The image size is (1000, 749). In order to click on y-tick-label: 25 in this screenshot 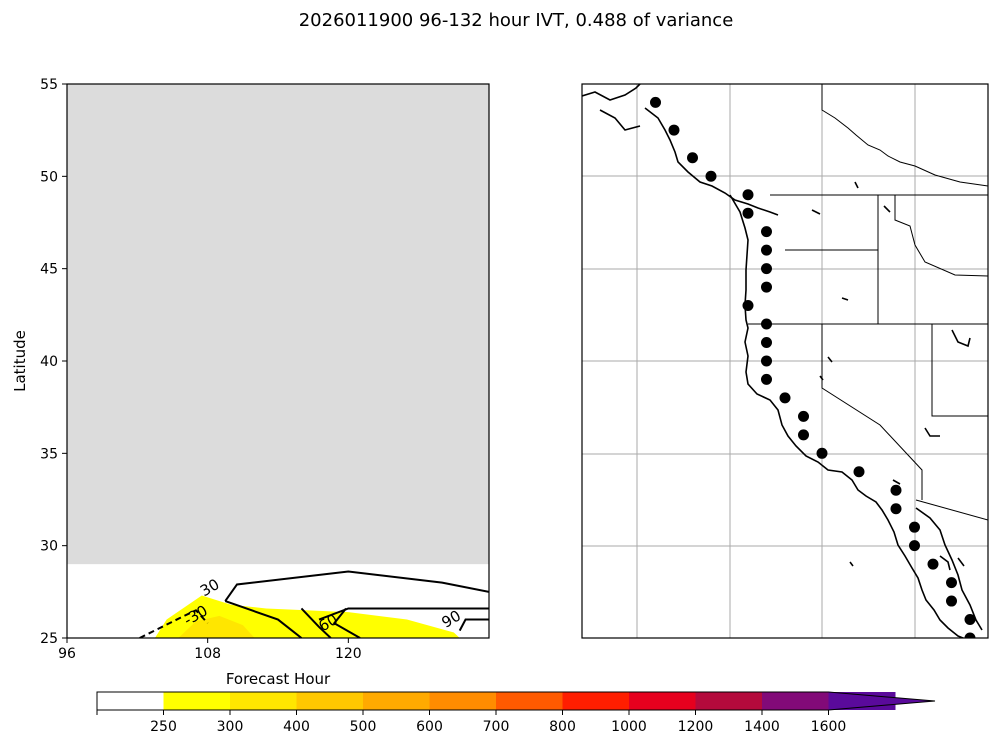, I will do `click(49, 639)`.